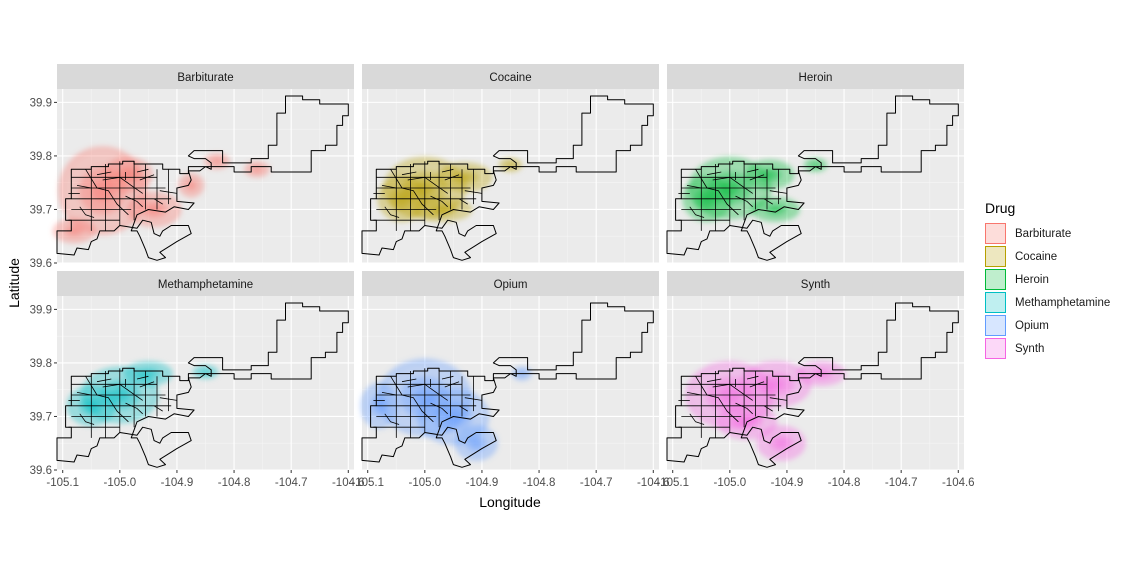  I want to click on y-axis-title: Latitude, so click(14, 283).